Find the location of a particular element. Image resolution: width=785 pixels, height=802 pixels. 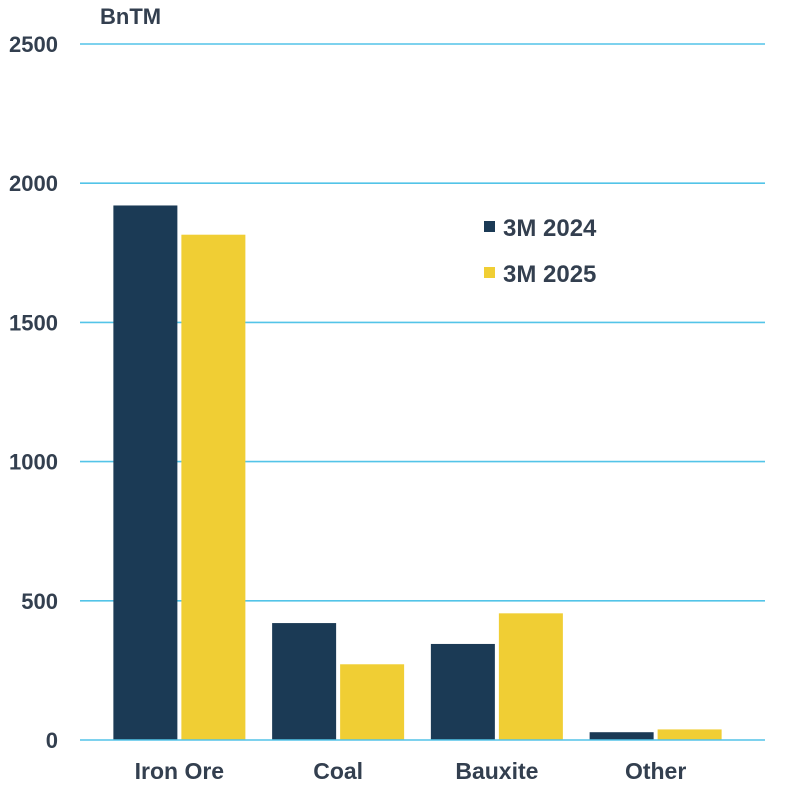

y-tick-label: 1000 is located at coordinates (33, 462).